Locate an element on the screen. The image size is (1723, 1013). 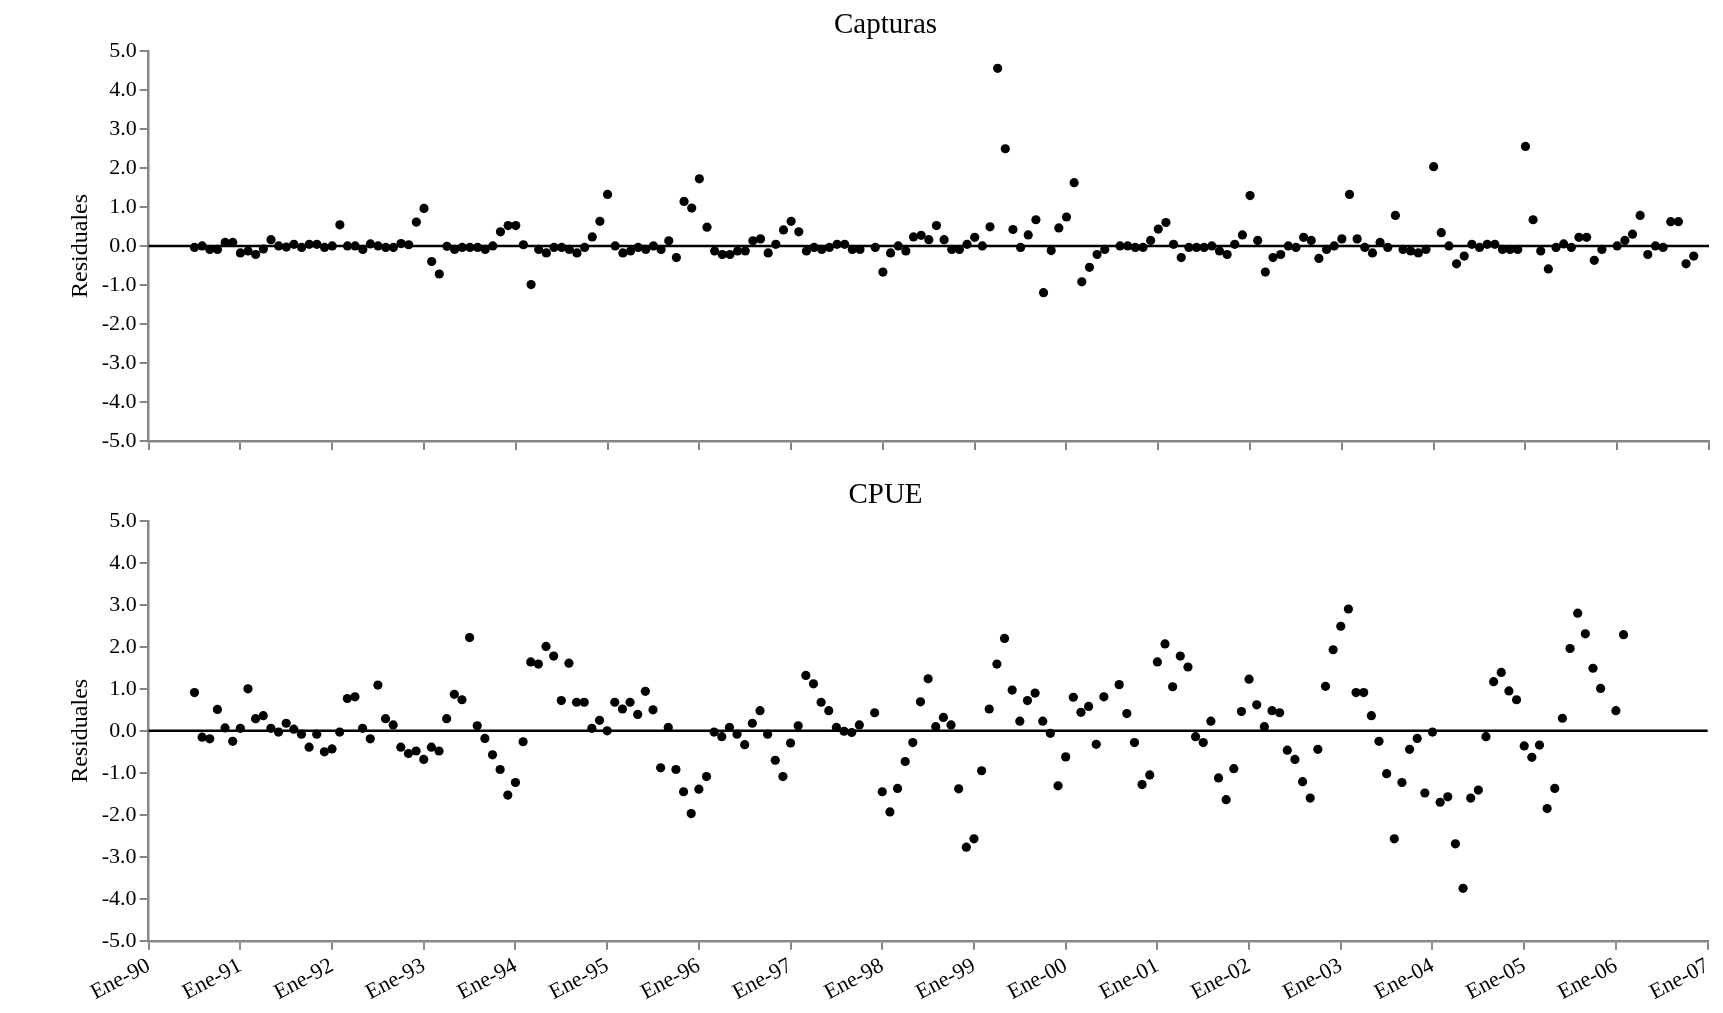
chart-title: Capturas is located at coordinates (885, 23).